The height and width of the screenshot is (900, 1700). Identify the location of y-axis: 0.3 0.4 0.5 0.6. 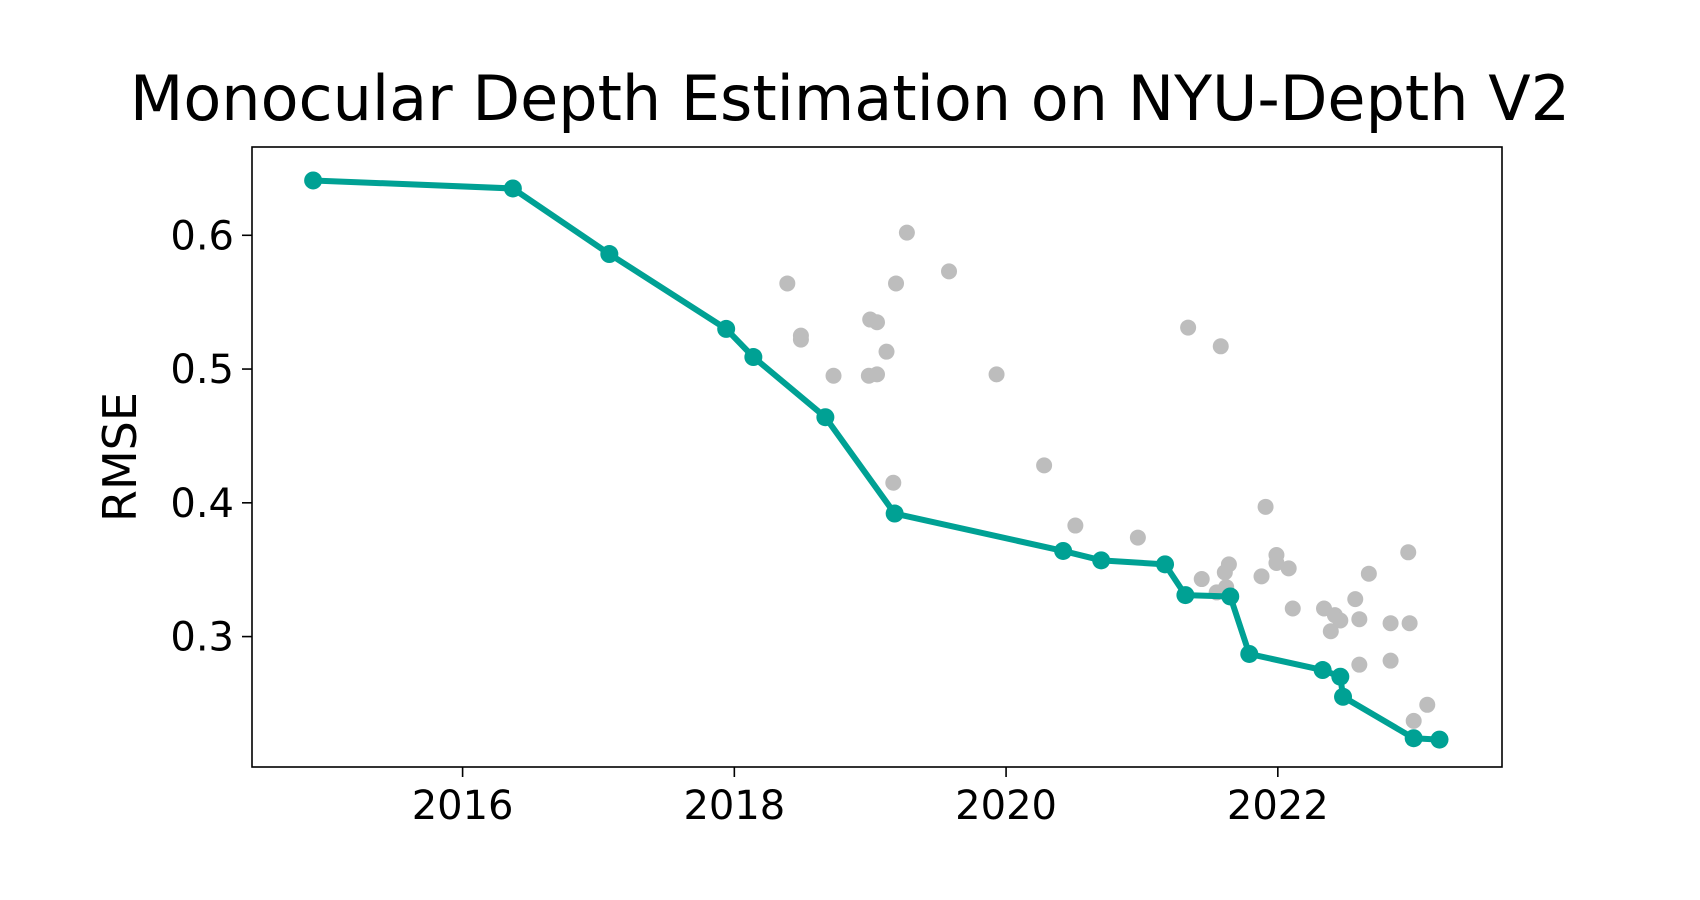
(211, 437).